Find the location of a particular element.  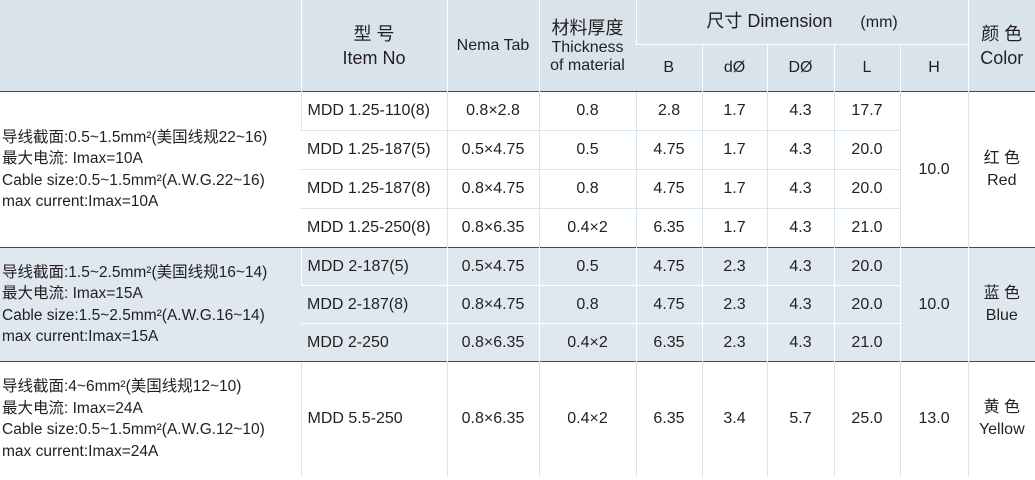

header-dimension-label: 尺寸 Dimension is located at coordinates (769, 21).